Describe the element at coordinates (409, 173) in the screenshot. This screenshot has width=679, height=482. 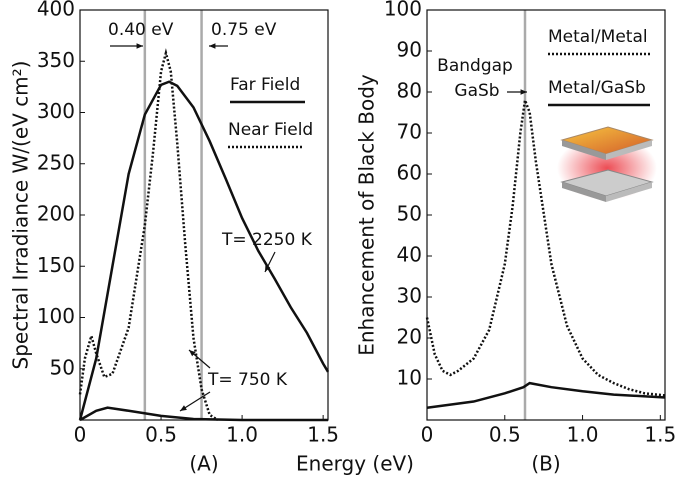
I see `y-tick-label: 60` at that location.